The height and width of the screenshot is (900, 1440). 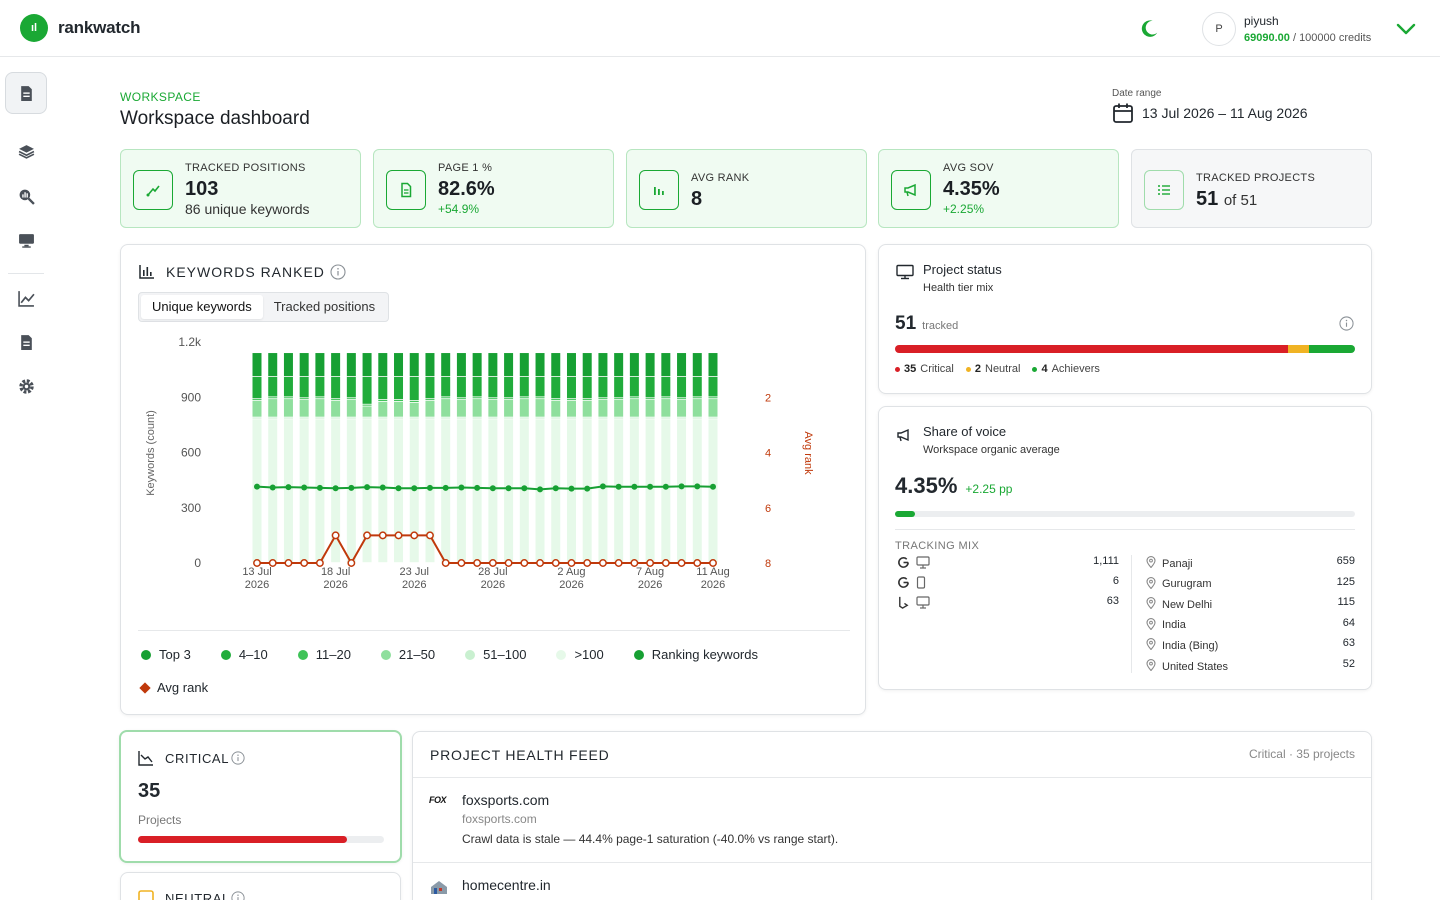 I want to click on legend-item: Top 3, so click(x=166, y=654).